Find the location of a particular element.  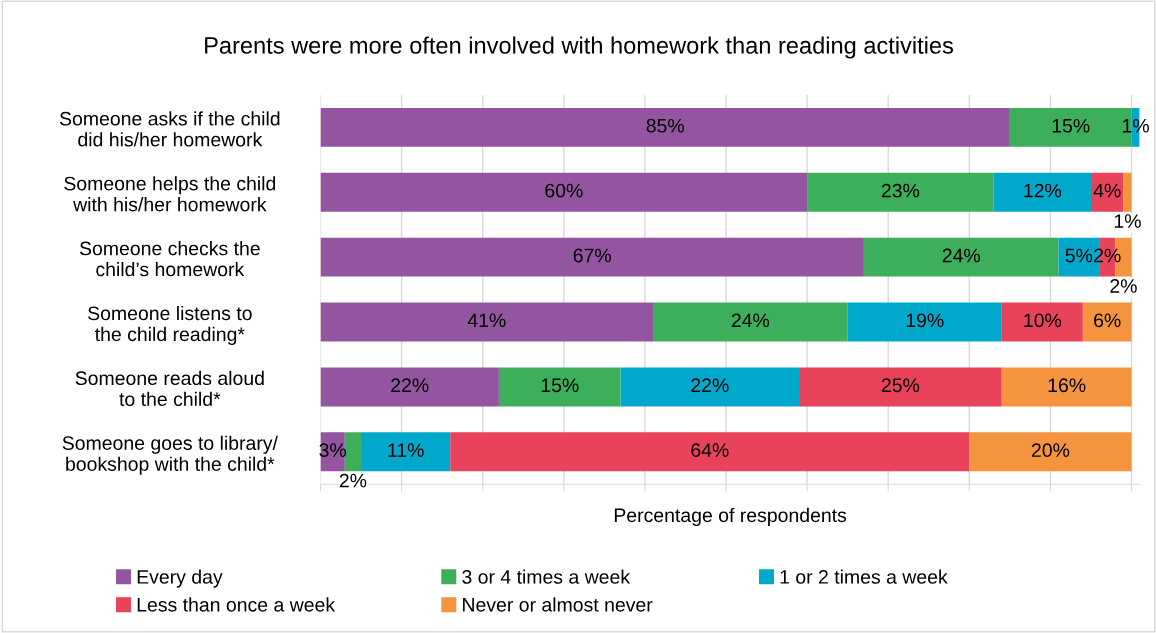

y-tick-label: Someone checks the child’s homework is located at coordinates (169, 259).